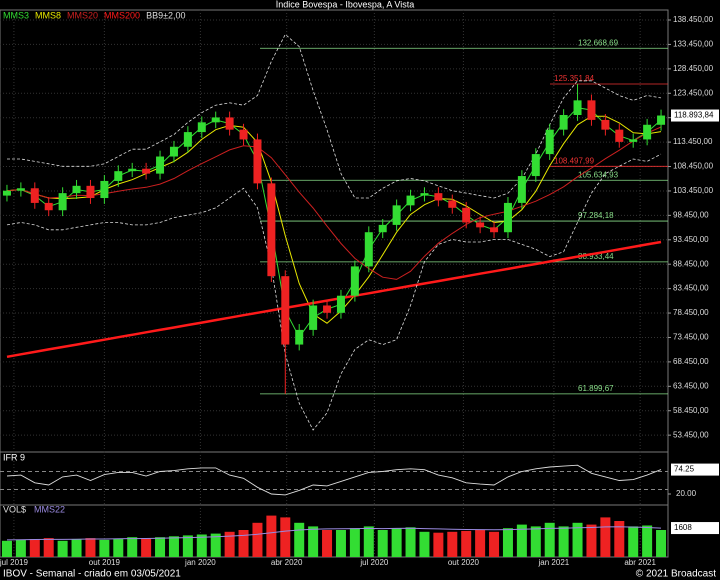 Image resolution: width=720 pixels, height=580 pixels. I want to click on y-tick-label: 63.450,00, so click(691, 385).